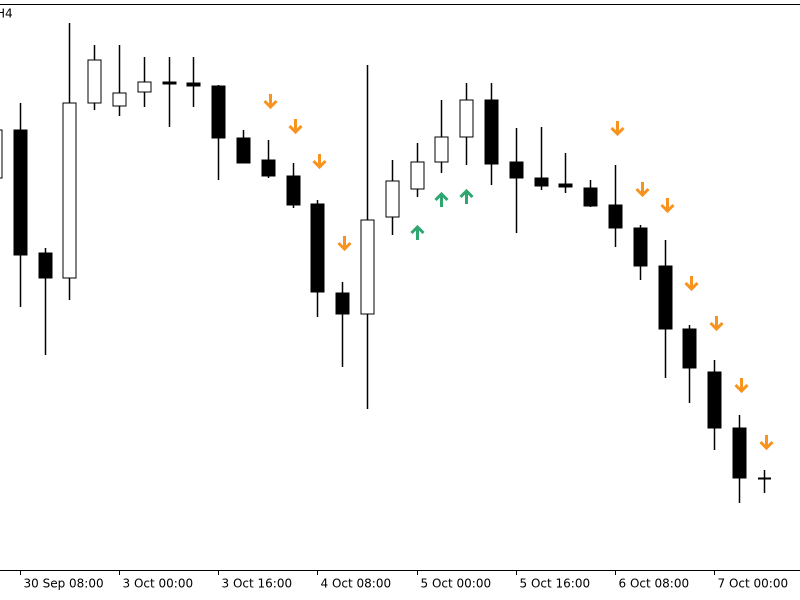 This screenshot has height=600, width=800. Describe the element at coordinates (456, 584) in the screenshot. I see `x-tick-label: 5 Oct 00:00` at that location.